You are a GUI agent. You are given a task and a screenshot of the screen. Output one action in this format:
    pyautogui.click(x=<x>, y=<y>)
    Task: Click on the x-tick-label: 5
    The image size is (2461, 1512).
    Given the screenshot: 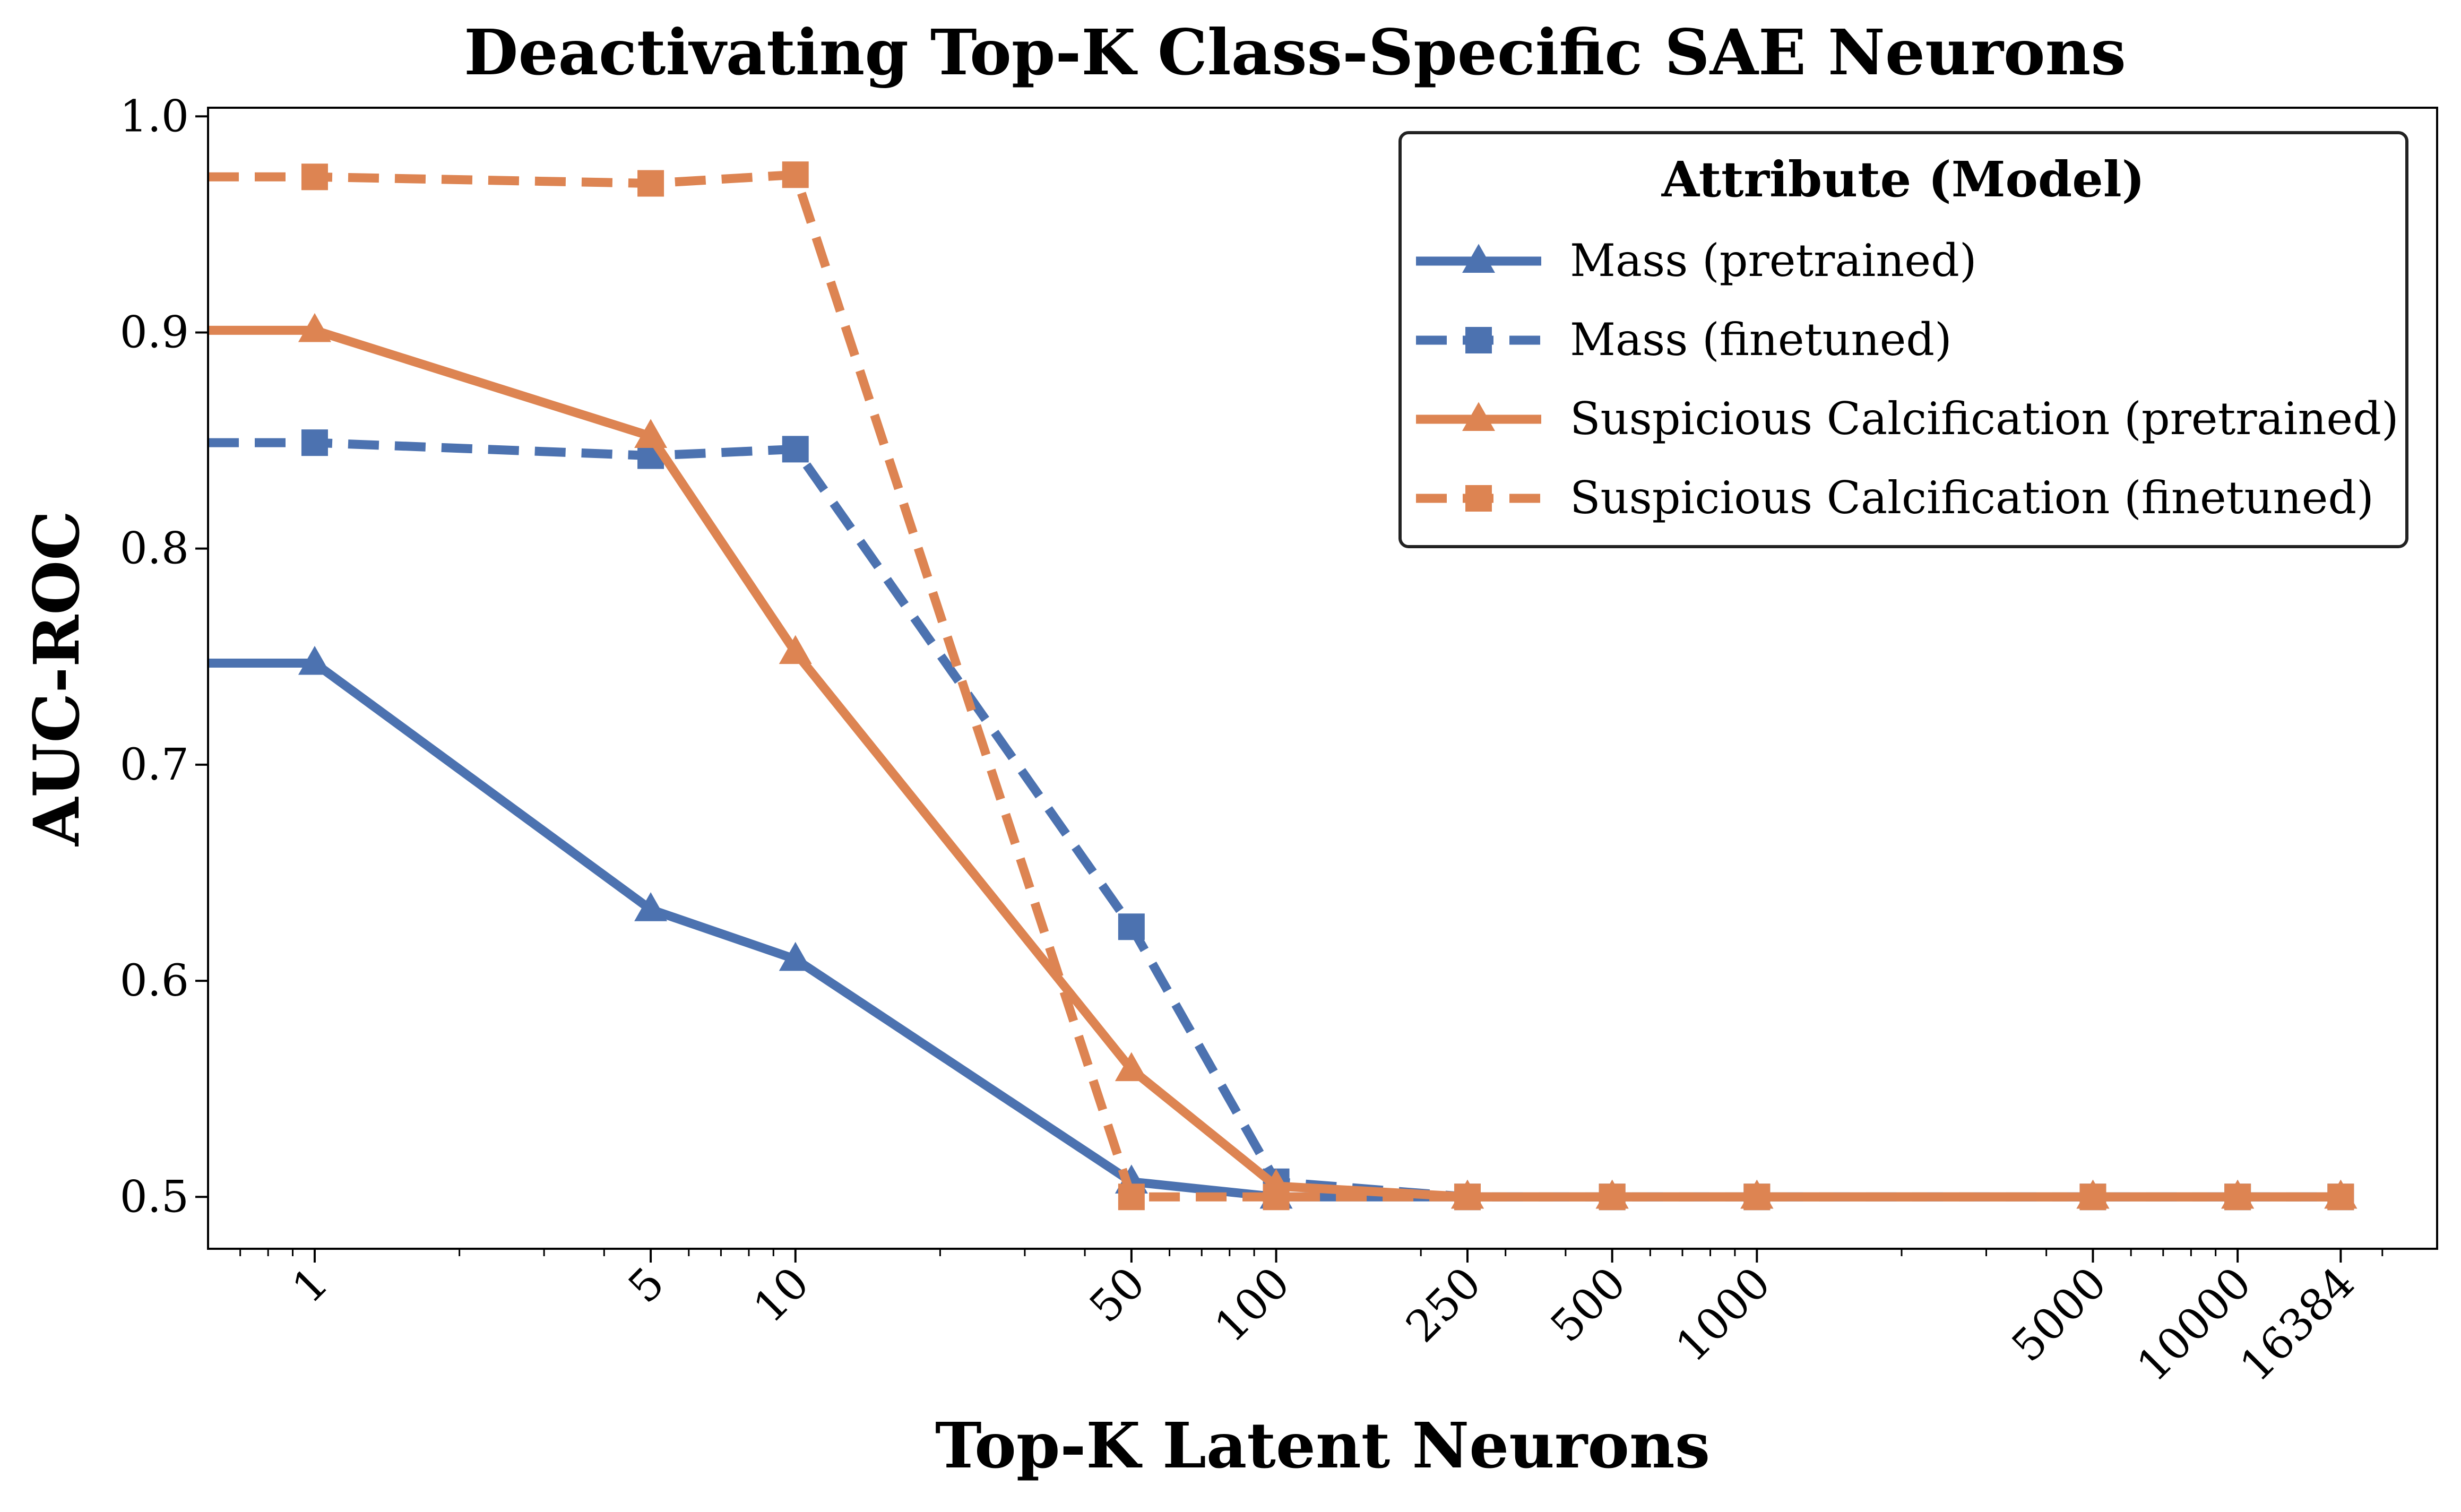 What is the action you would take?
    pyautogui.click(x=646, y=1285)
    